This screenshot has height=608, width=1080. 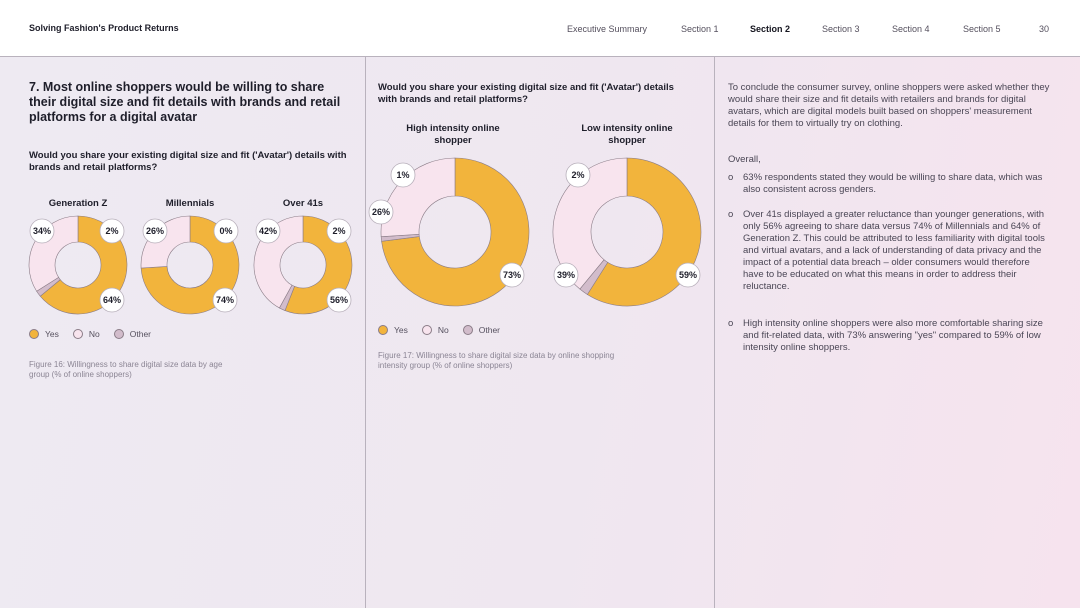 I want to click on label-bubble-no-high-intensity-online-shopper, so click(x=381, y=212).